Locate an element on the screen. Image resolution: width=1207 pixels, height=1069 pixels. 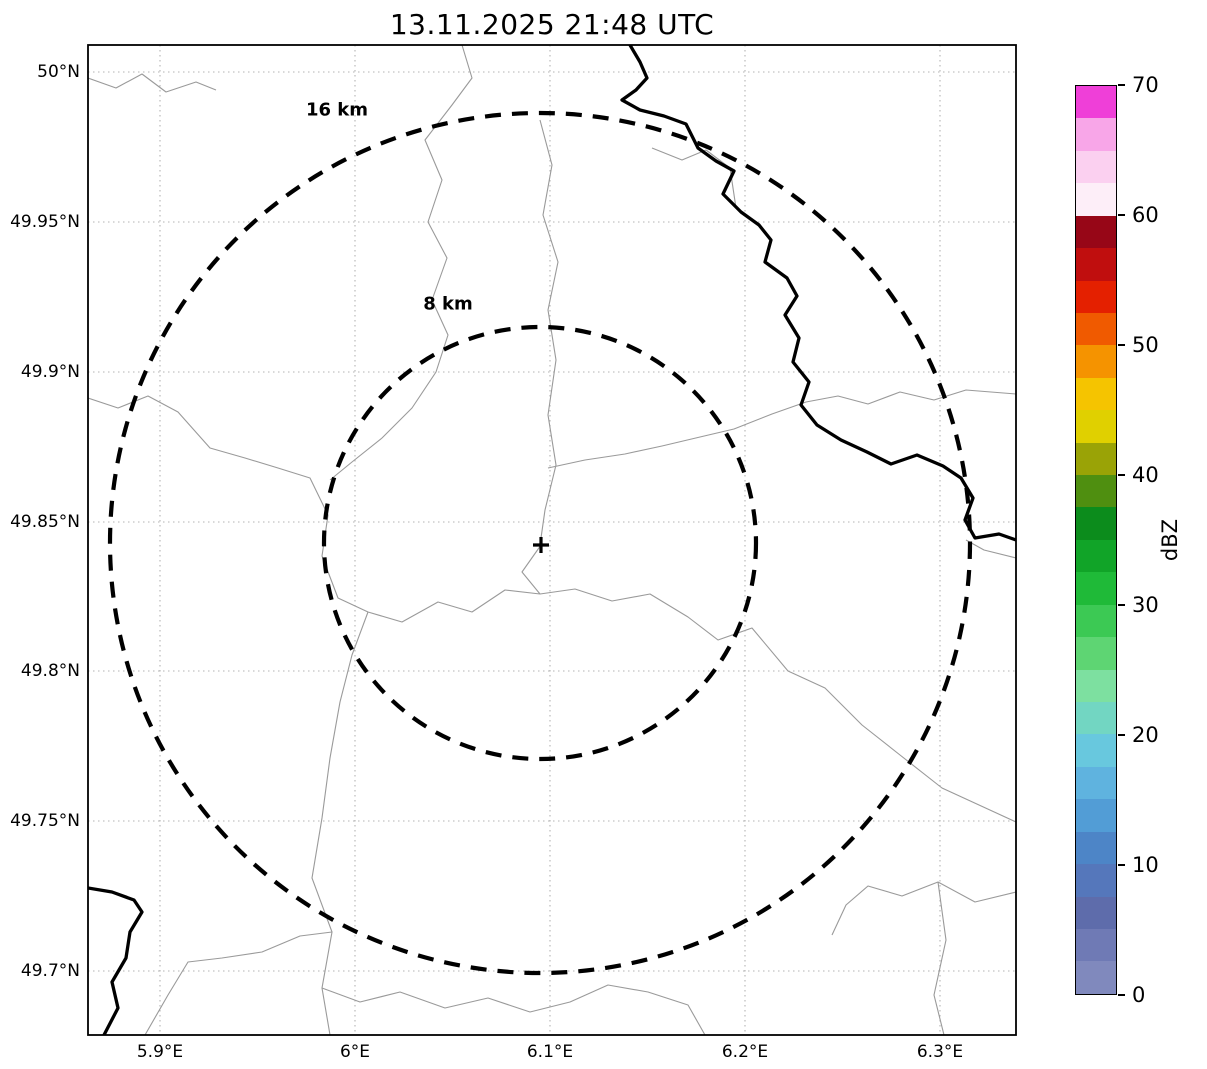
lon-tick-label: 6.1°E is located at coordinates (550, 1052).